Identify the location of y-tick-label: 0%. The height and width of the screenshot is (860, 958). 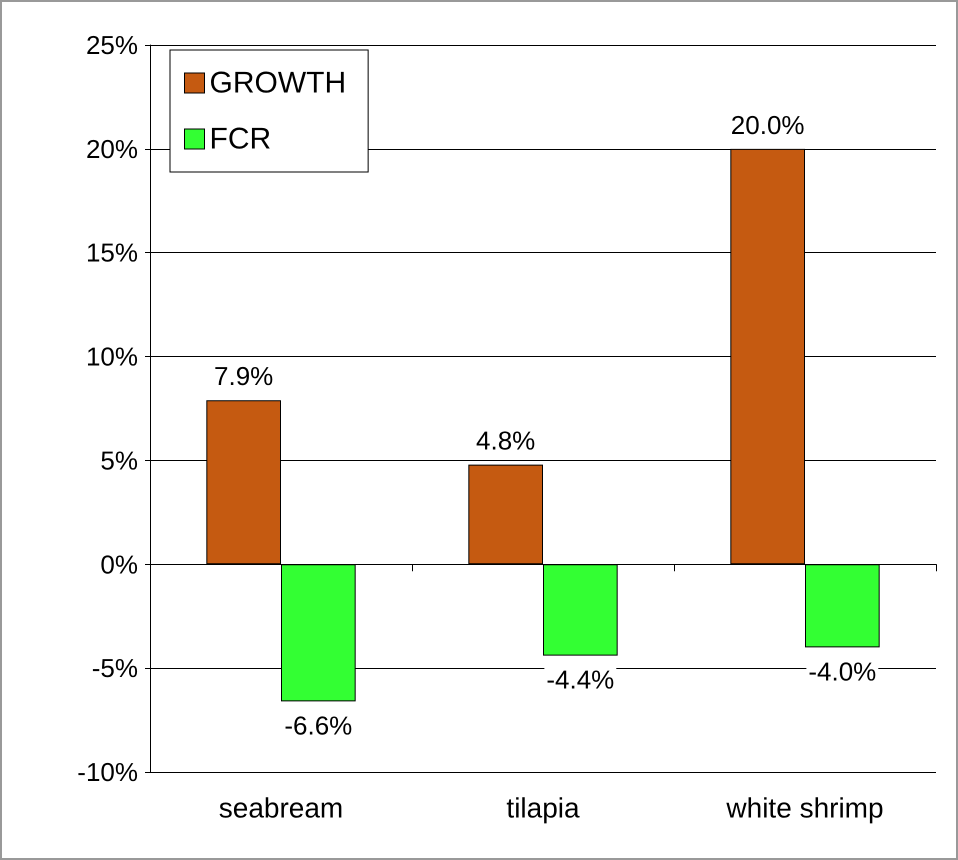
(119, 564).